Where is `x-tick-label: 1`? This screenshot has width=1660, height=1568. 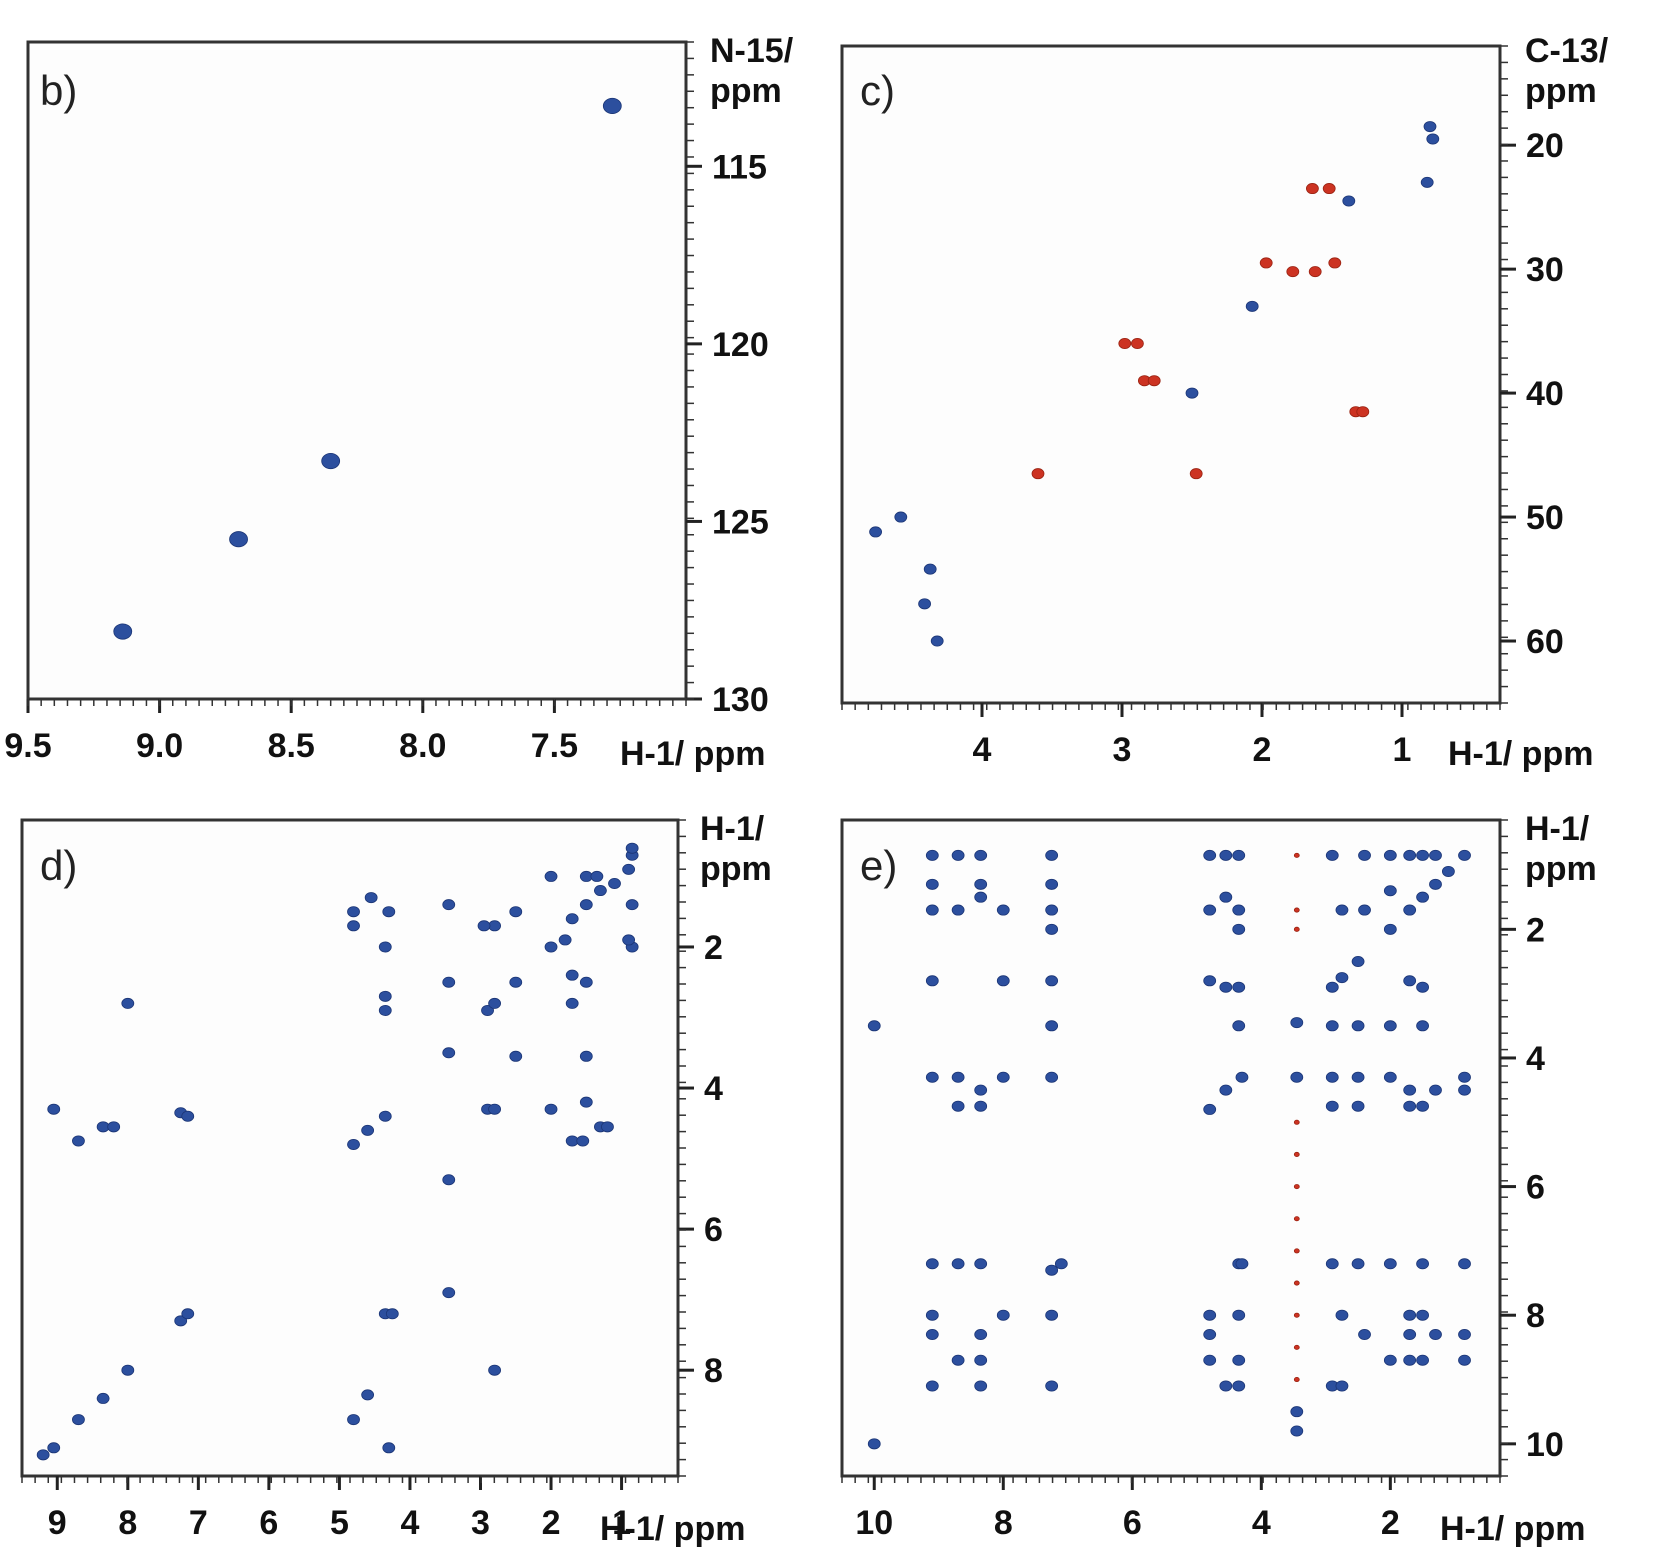 x-tick-label: 1 is located at coordinates (621, 1523).